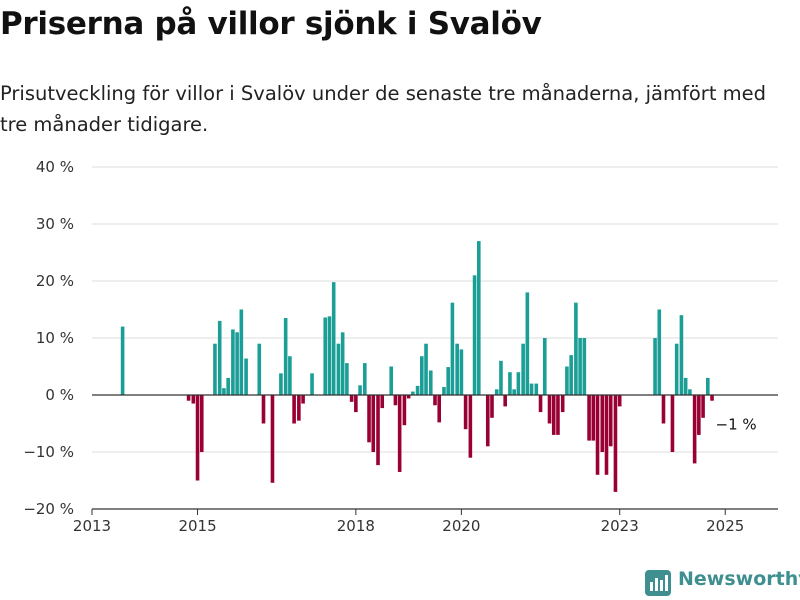  What do you see at coordinates (59, 395) in the screenshot?
I see `y-tick-label: 0 %` at bounding box center [59, 395].